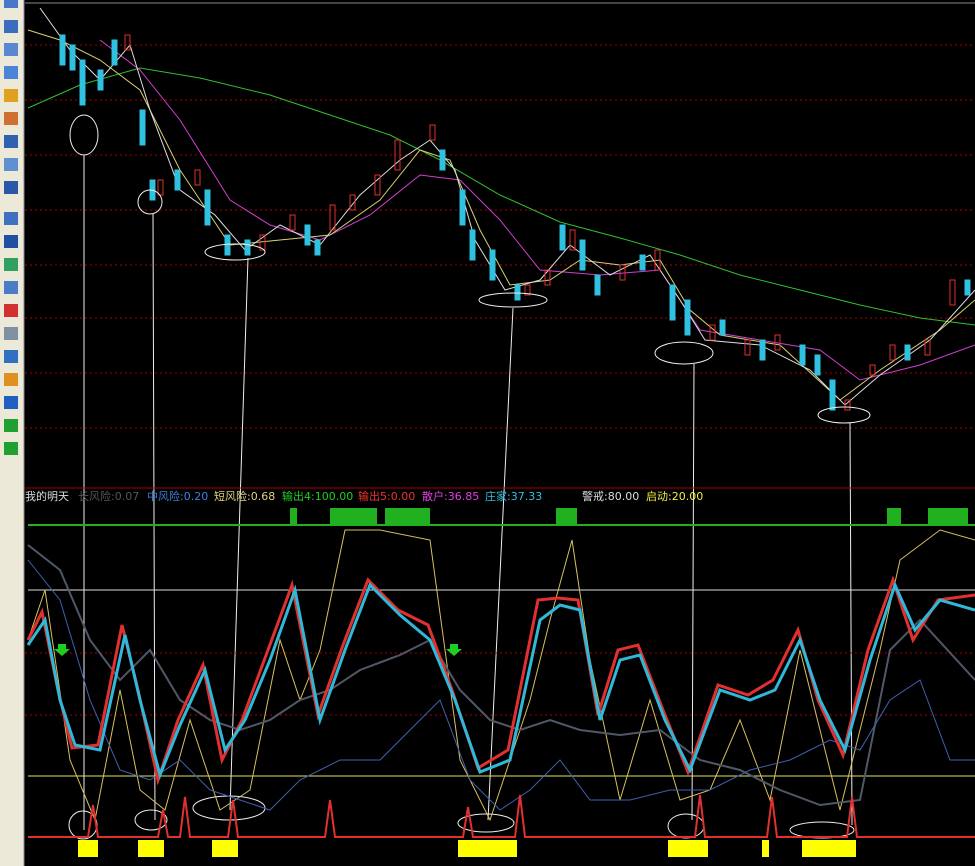 The image size is (975, 866). I want to click on signal-blocks, so click(629, 517).